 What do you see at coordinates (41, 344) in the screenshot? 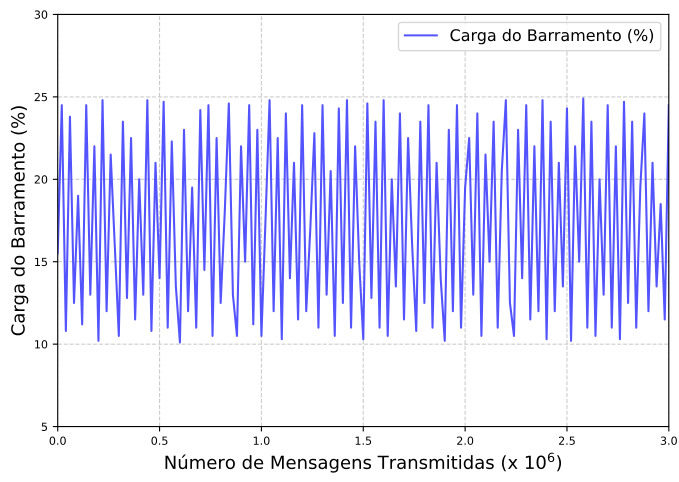
I see `y-tick-label: 10` at bounding box center [41, 344].